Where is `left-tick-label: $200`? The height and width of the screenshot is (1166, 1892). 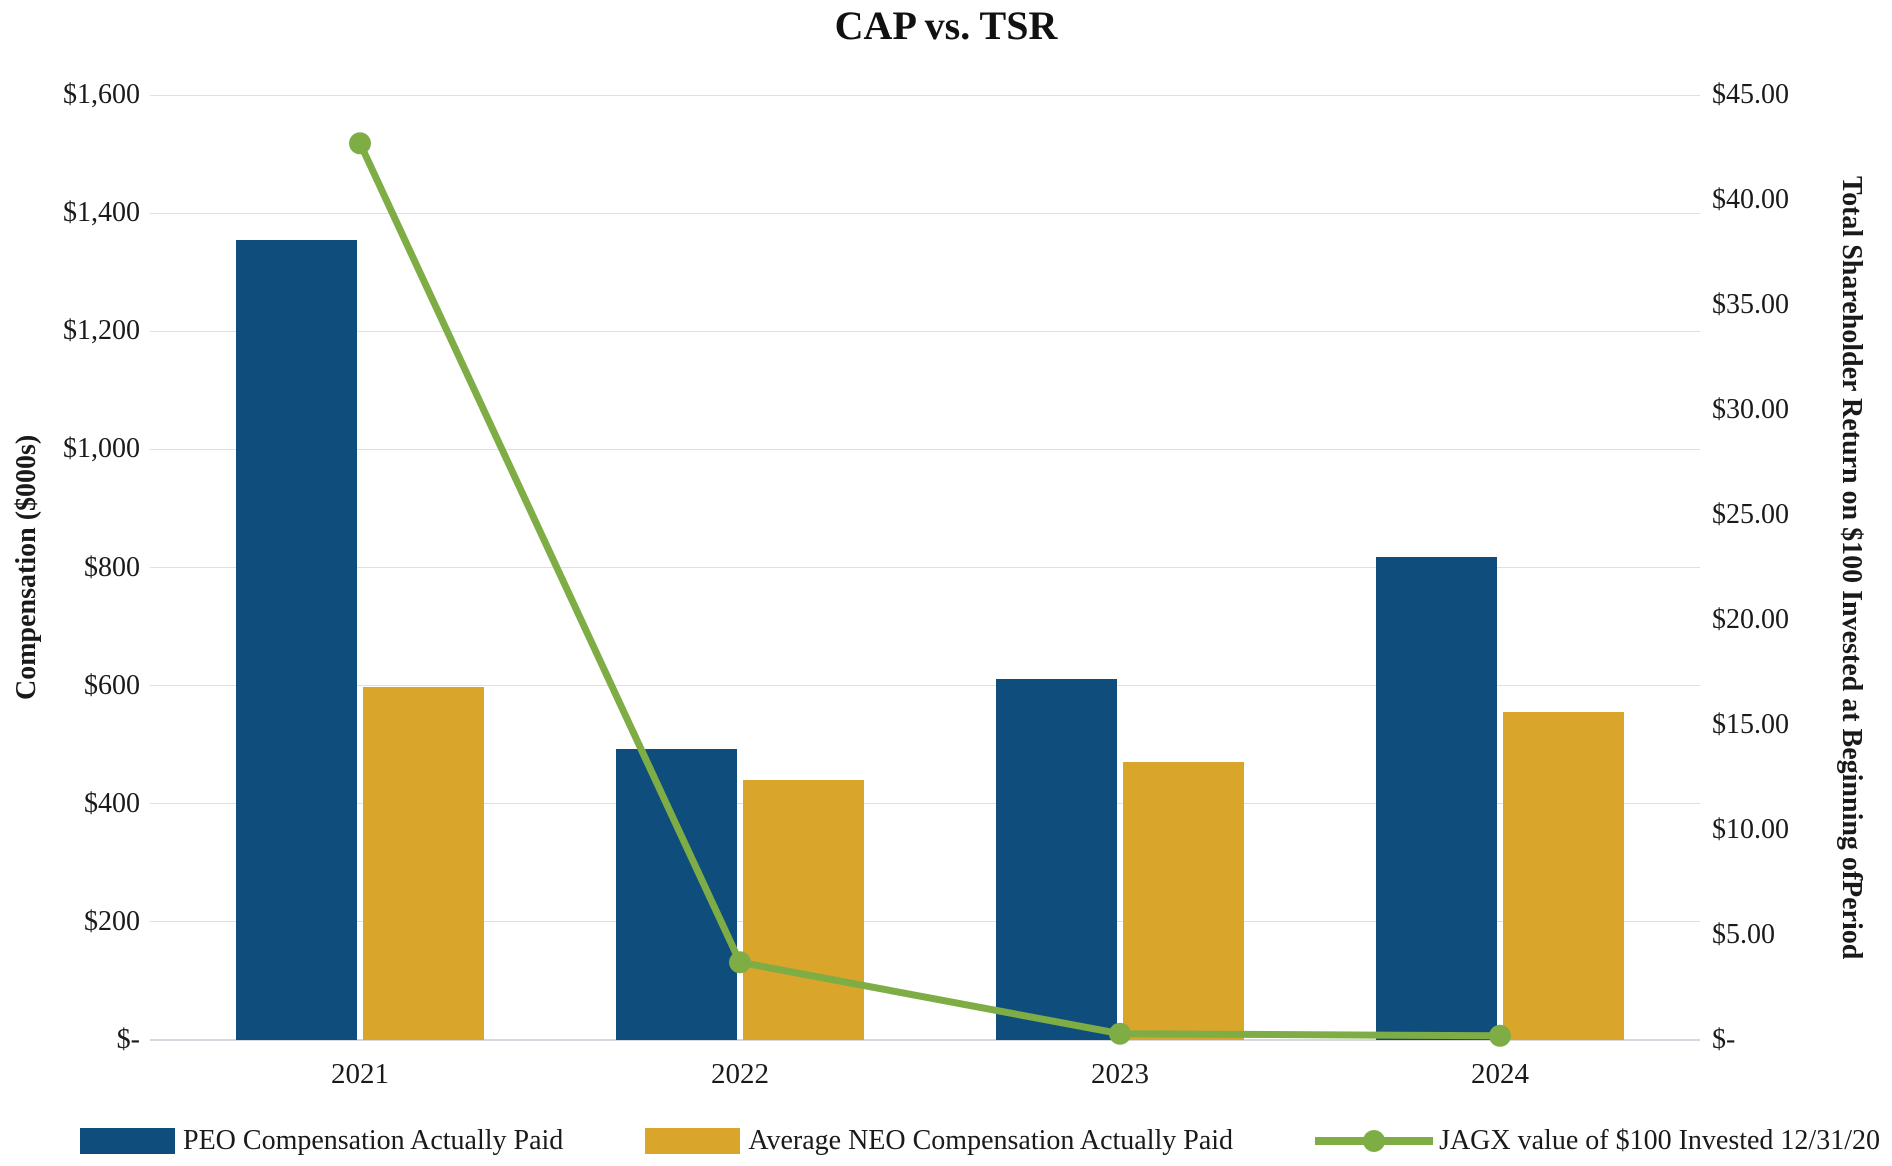
left-tick-label: $200 is located at coordinates (112, 921).